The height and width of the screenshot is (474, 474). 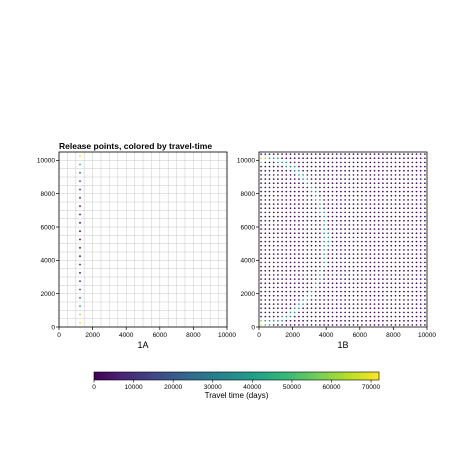 What do you see at coordinates (48, 261) in the screenshot?
I see `y-tick-label: 4000` at bounding box center [48, 261].